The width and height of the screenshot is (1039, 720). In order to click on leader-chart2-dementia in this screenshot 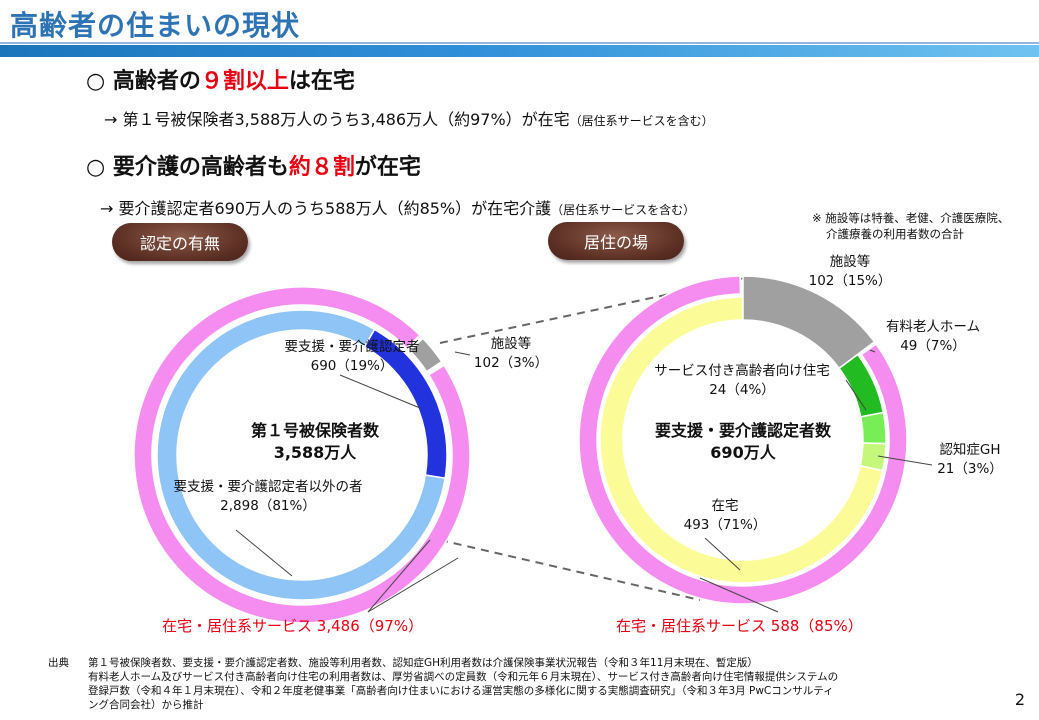, I will do `click(905, 460)`.